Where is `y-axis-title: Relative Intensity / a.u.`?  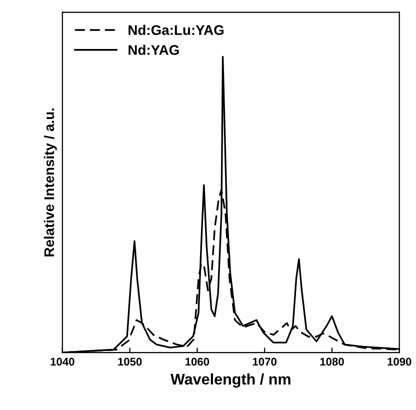
y-axis-title: Relative Intensity / a.u. is located at coordinates (50, 182).